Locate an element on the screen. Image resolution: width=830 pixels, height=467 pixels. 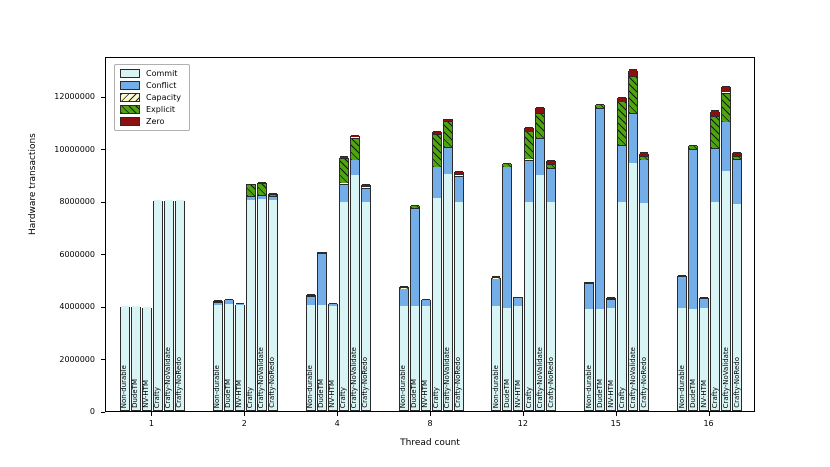
bar-crafty-noredo-t8: Crafty-NoRedo is located at coordinates (458, 291).